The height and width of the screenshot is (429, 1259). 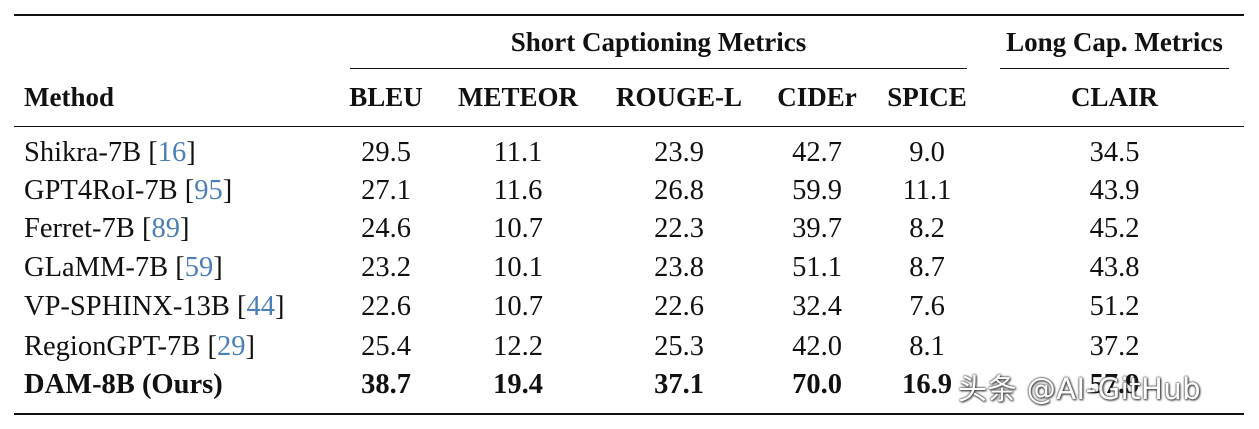 What do you see at coordinates (386, 306) in the screenshot?
I see `cell-bleu: 22.6` at bounding box center [386, 306].